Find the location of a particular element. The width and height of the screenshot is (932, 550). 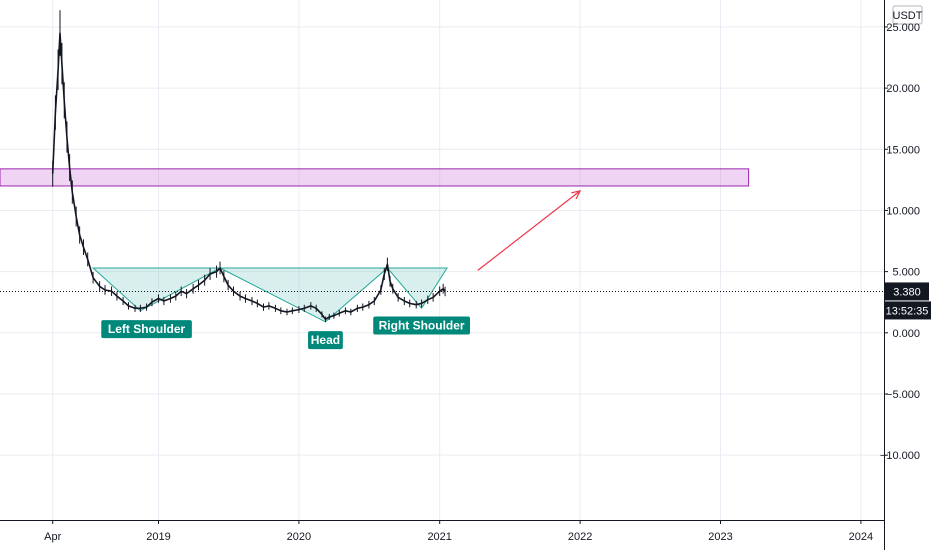

y-tick-label: −5.000 is located at coordinates (903, 395).